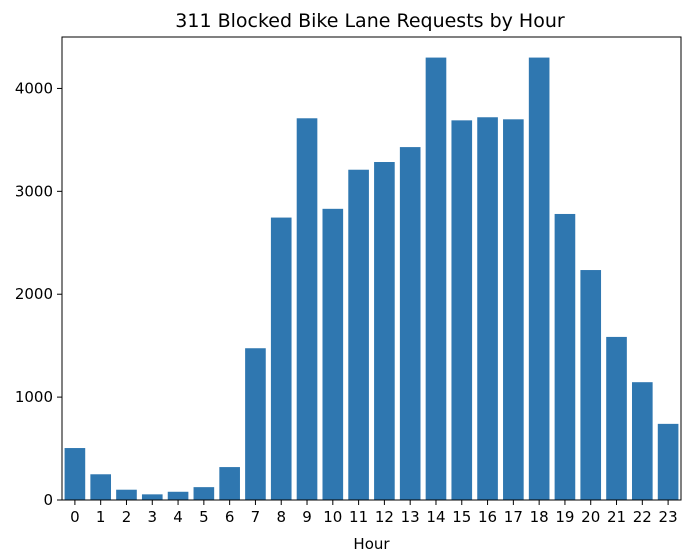 This screenshot has height=558, width=700. I want to click on y-tick-label: 1000, so click(34, 397).